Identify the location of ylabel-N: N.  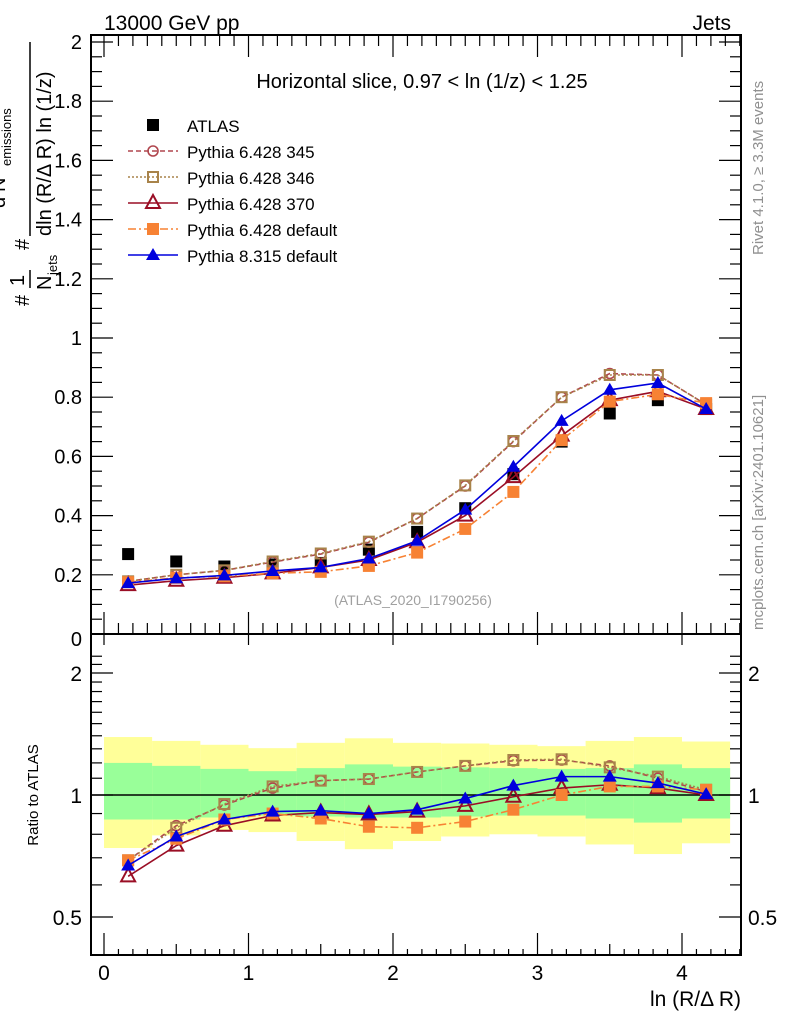
(5, 185).